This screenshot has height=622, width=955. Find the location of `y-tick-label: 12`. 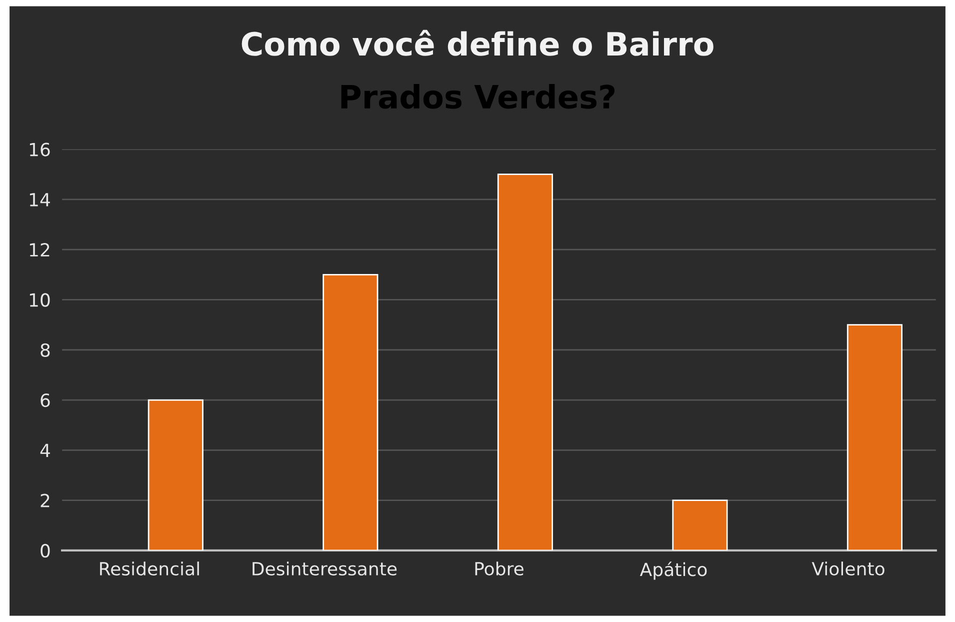

y-tick-label: 12 is located at coordinates (40, 249).